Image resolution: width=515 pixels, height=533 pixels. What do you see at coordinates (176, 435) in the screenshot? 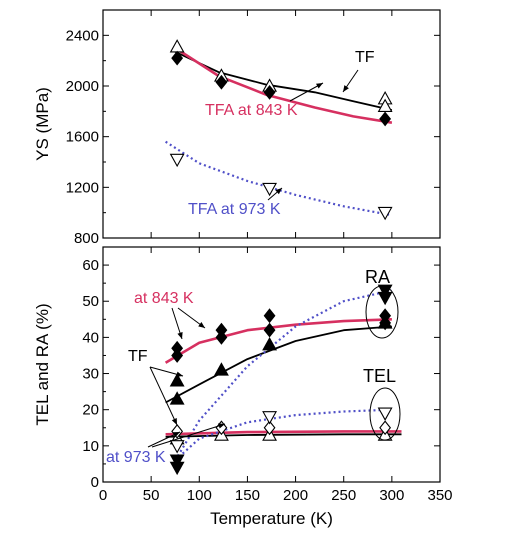
I see `arrow-at-973-a-head` at bounding box center [176, 435].